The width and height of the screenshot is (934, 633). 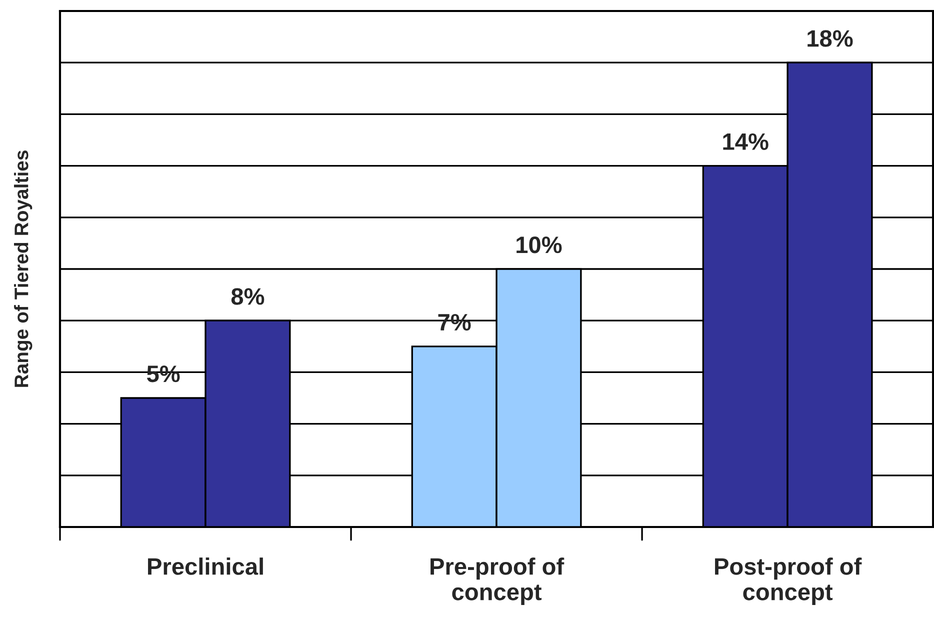 I want to click on x-tick-label: Pre-proof of concept, so click(x=497, y=581).